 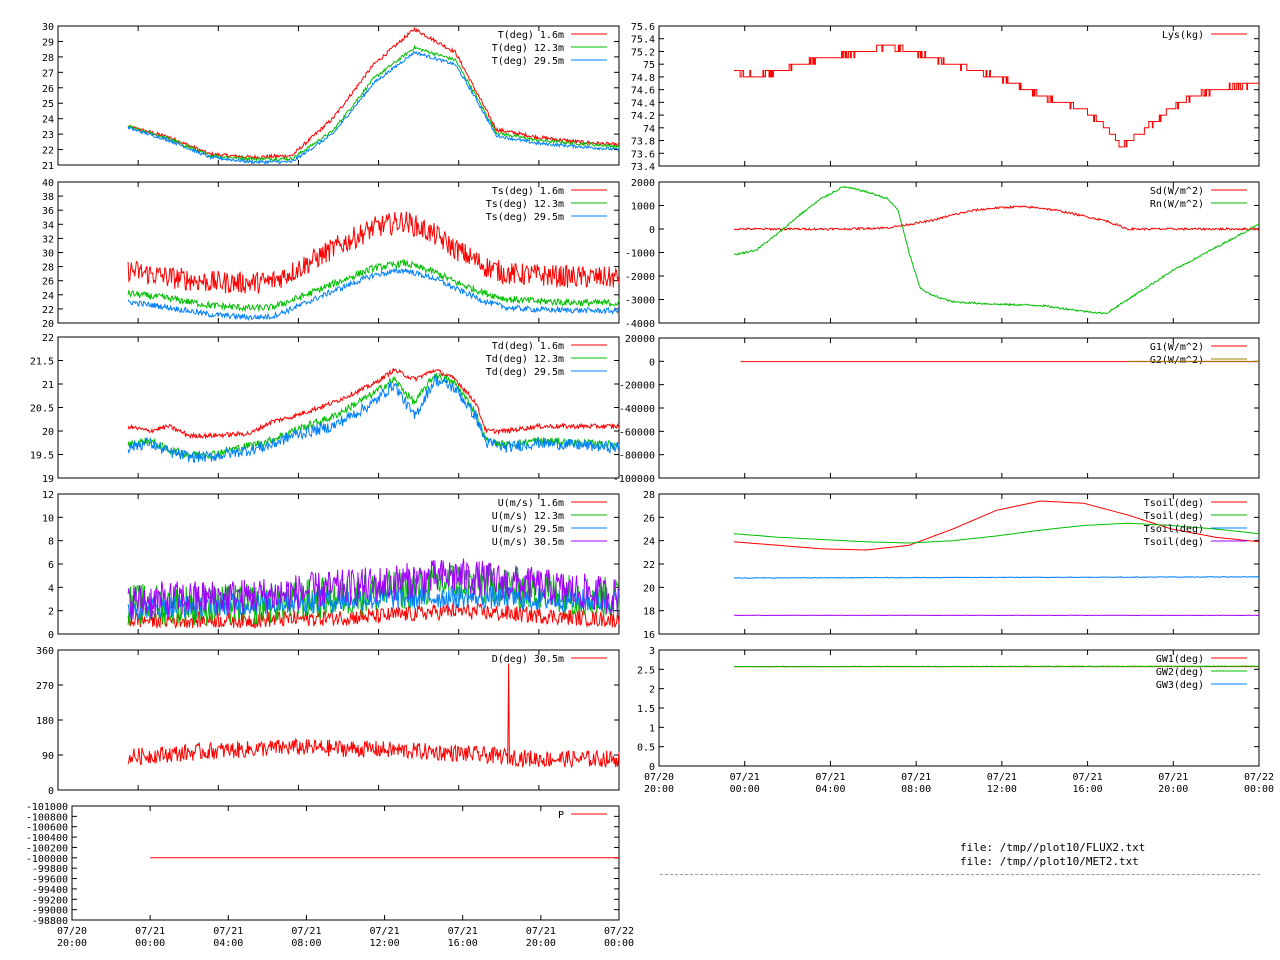 I want to click on legend-label: U(m/s) 12.3m, so click(x=528, y=516).